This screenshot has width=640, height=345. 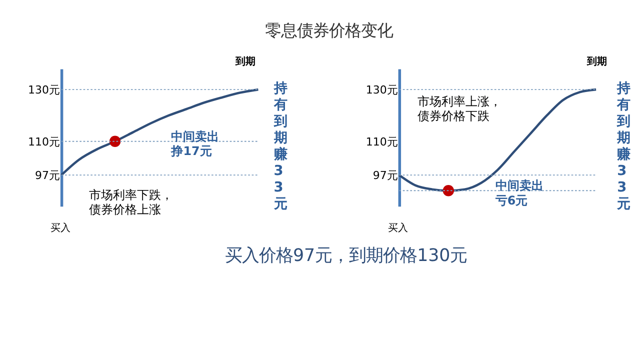 What do you see at coordinates (519, 193) in the screenshot?
I see `annotation: 中间卖出亏6元` at bounding box center [519, 193].